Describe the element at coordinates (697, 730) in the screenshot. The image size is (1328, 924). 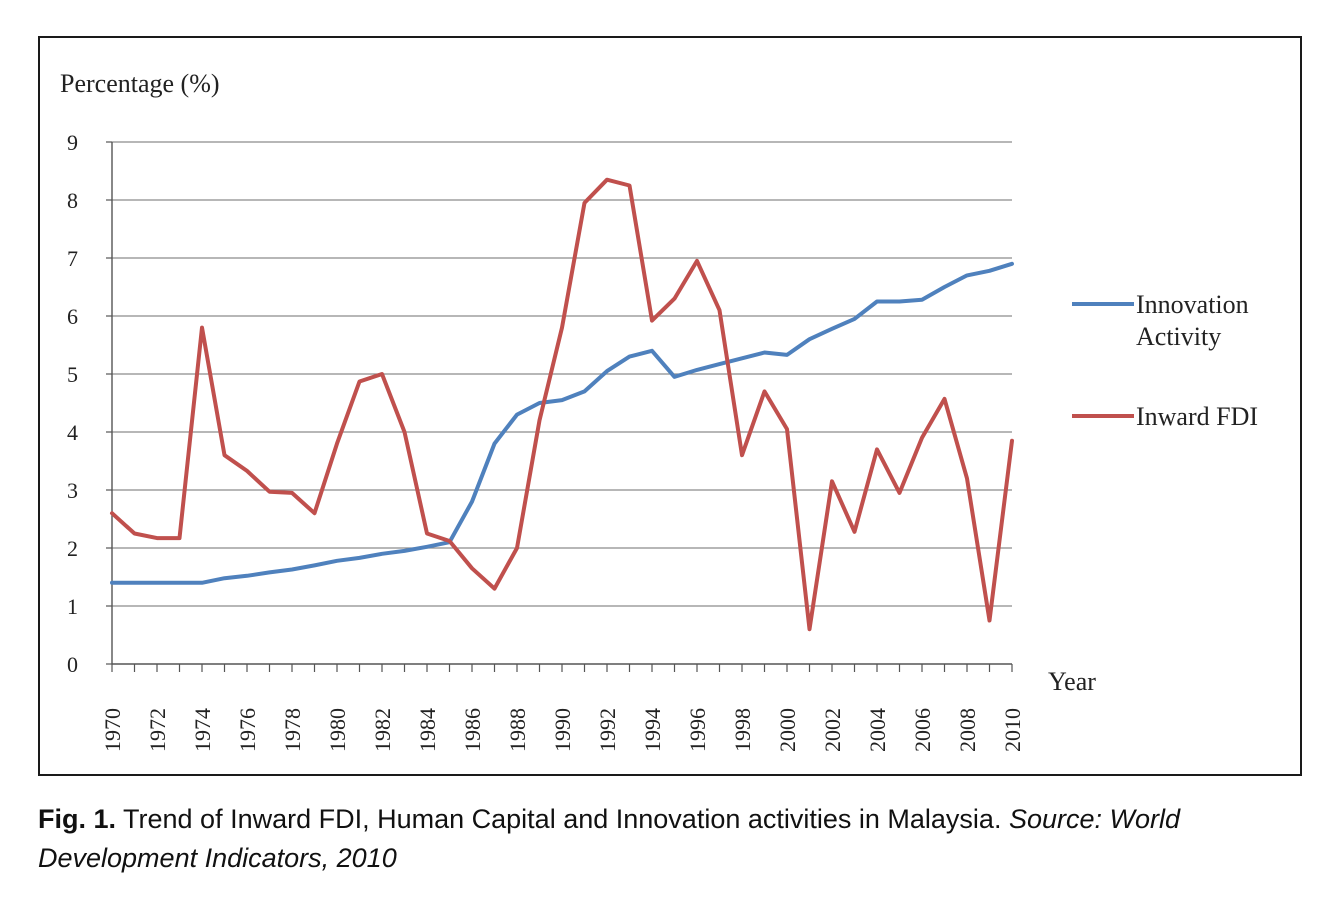
I see `x-tick-label: 1996` at that location.